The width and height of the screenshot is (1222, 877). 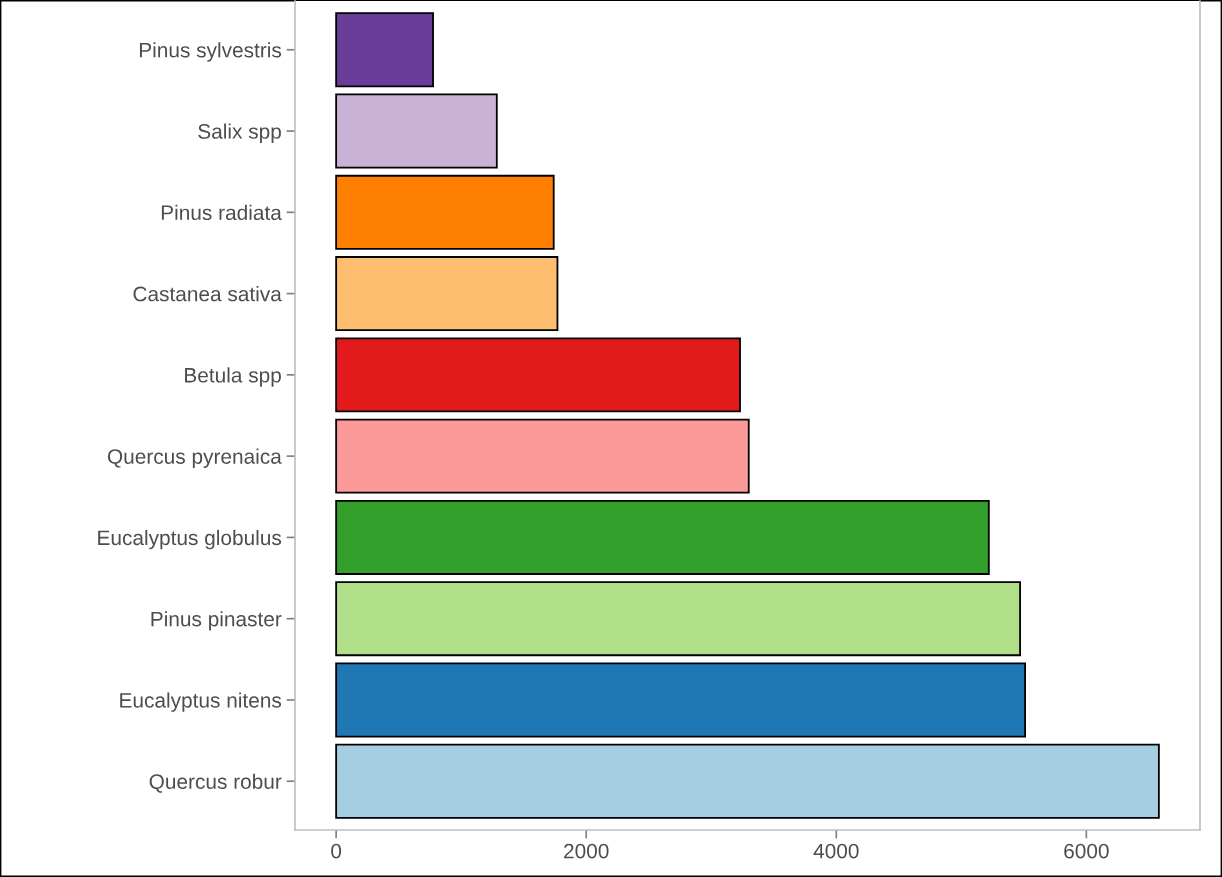 What do you see at coordinates (216, 621) in the screenshot?
I see `y-tick-label: Pinus pinaster` at bounding box center [216, 621].